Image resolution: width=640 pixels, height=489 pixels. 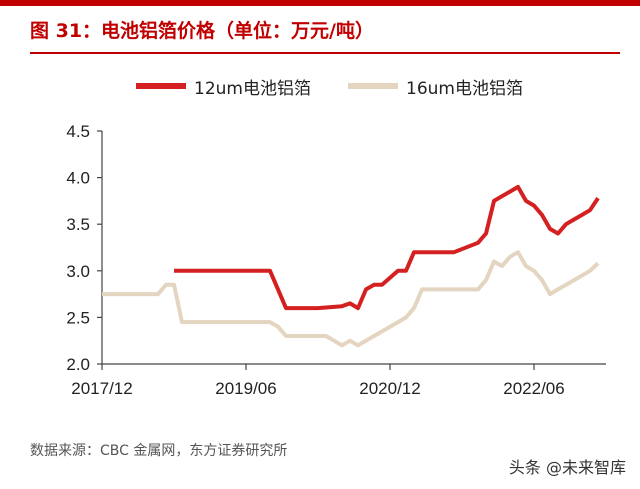 I want to click on watermark-text: 头条 @未来智库, so click(x=567, y=467).